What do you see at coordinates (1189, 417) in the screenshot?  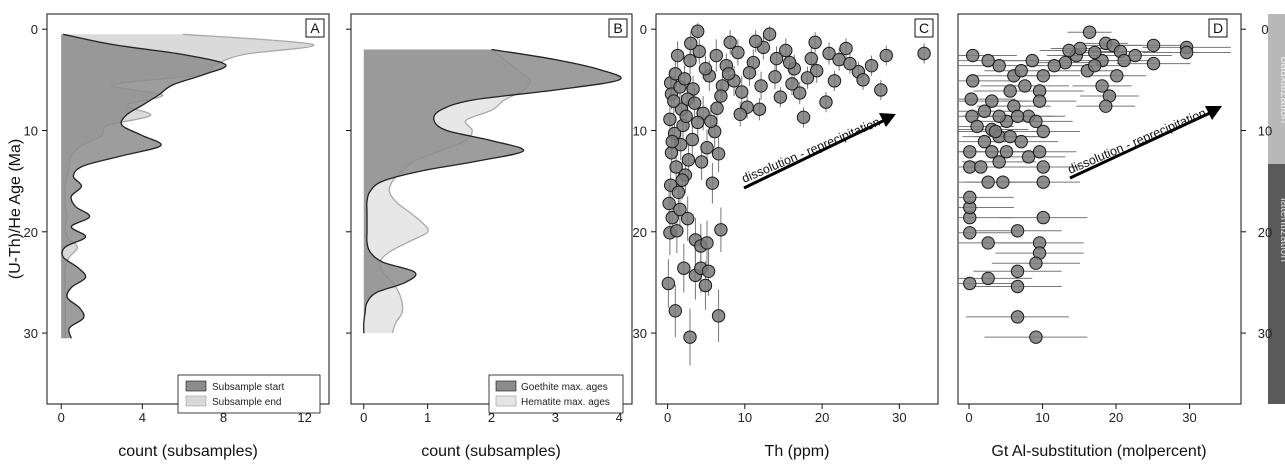 I see `panel-d-xtick-label: 30` at bounding box center [1189, 417].